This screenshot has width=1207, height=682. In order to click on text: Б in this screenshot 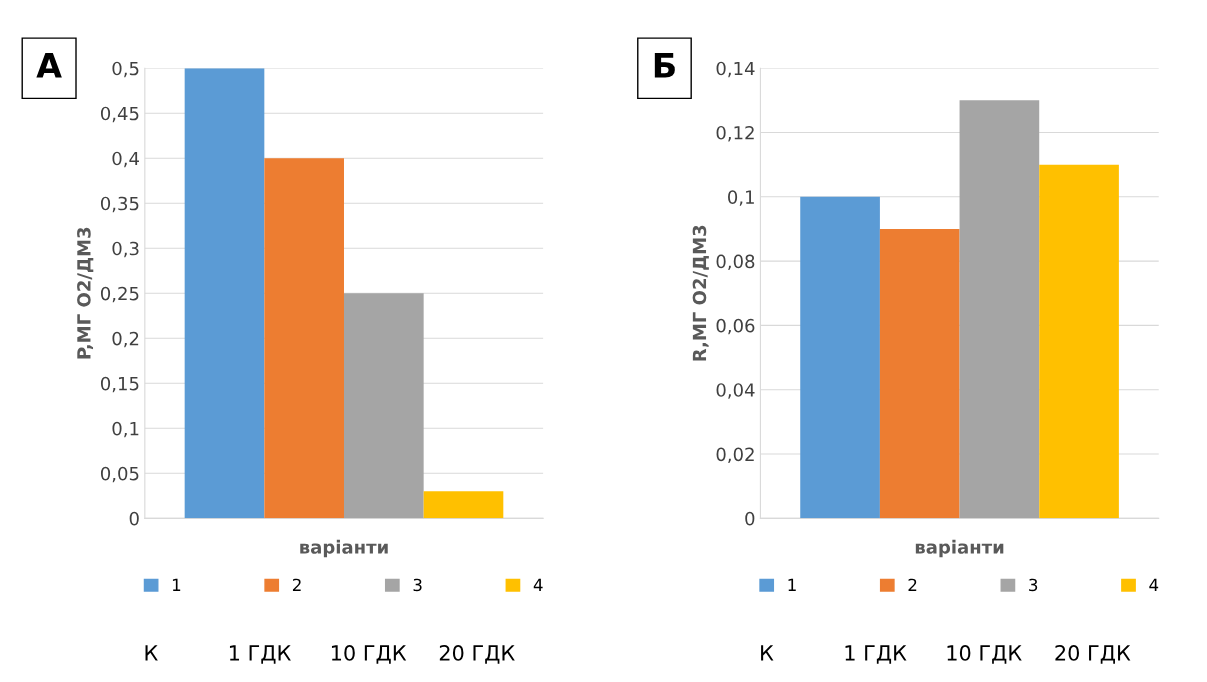, I will do `click(664, 65)`.